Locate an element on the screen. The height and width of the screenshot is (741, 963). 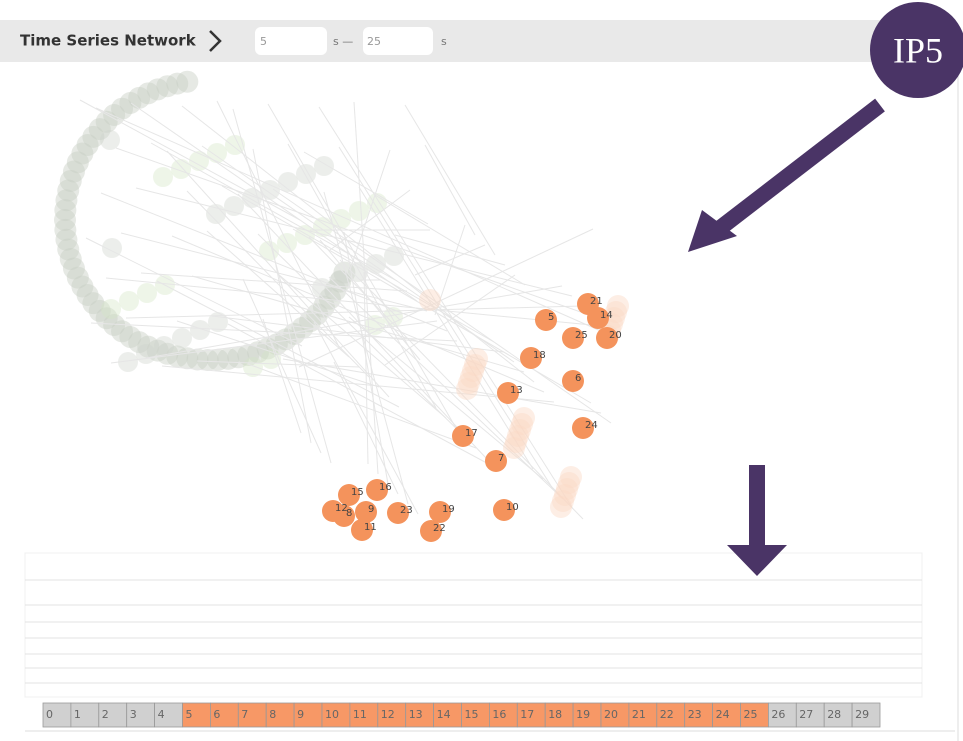
badge is located at coordinates (916, 50).